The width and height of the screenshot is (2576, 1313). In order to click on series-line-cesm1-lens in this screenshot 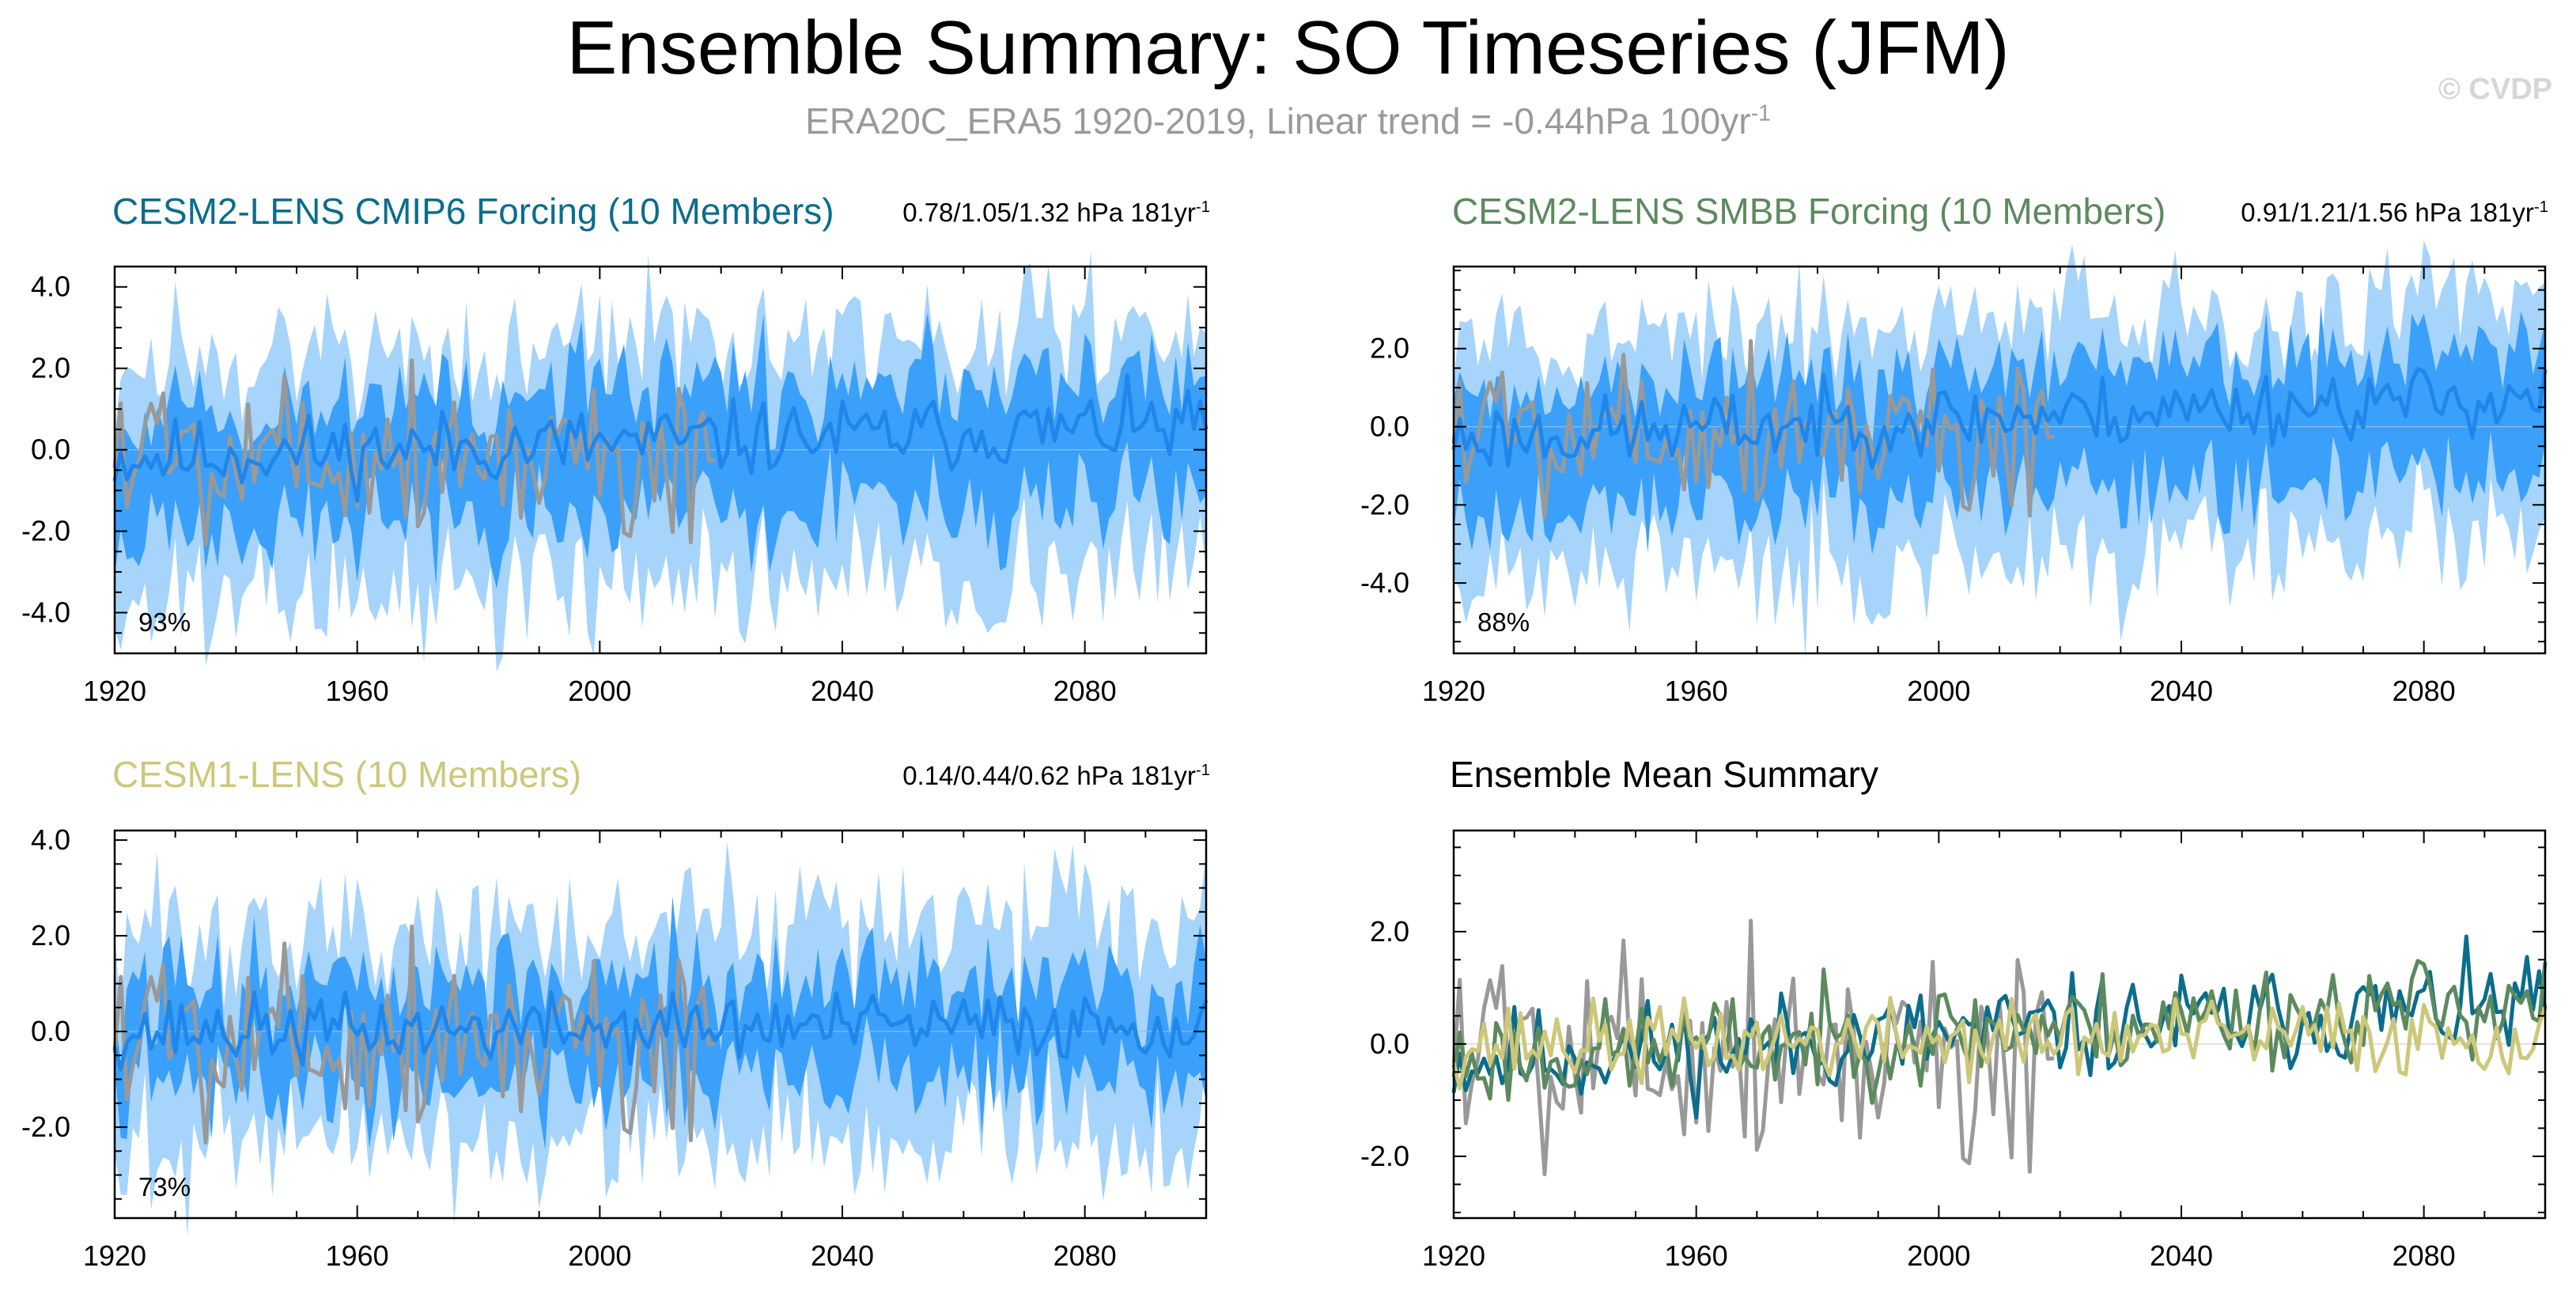, I will do `click(2000, 1043)`.